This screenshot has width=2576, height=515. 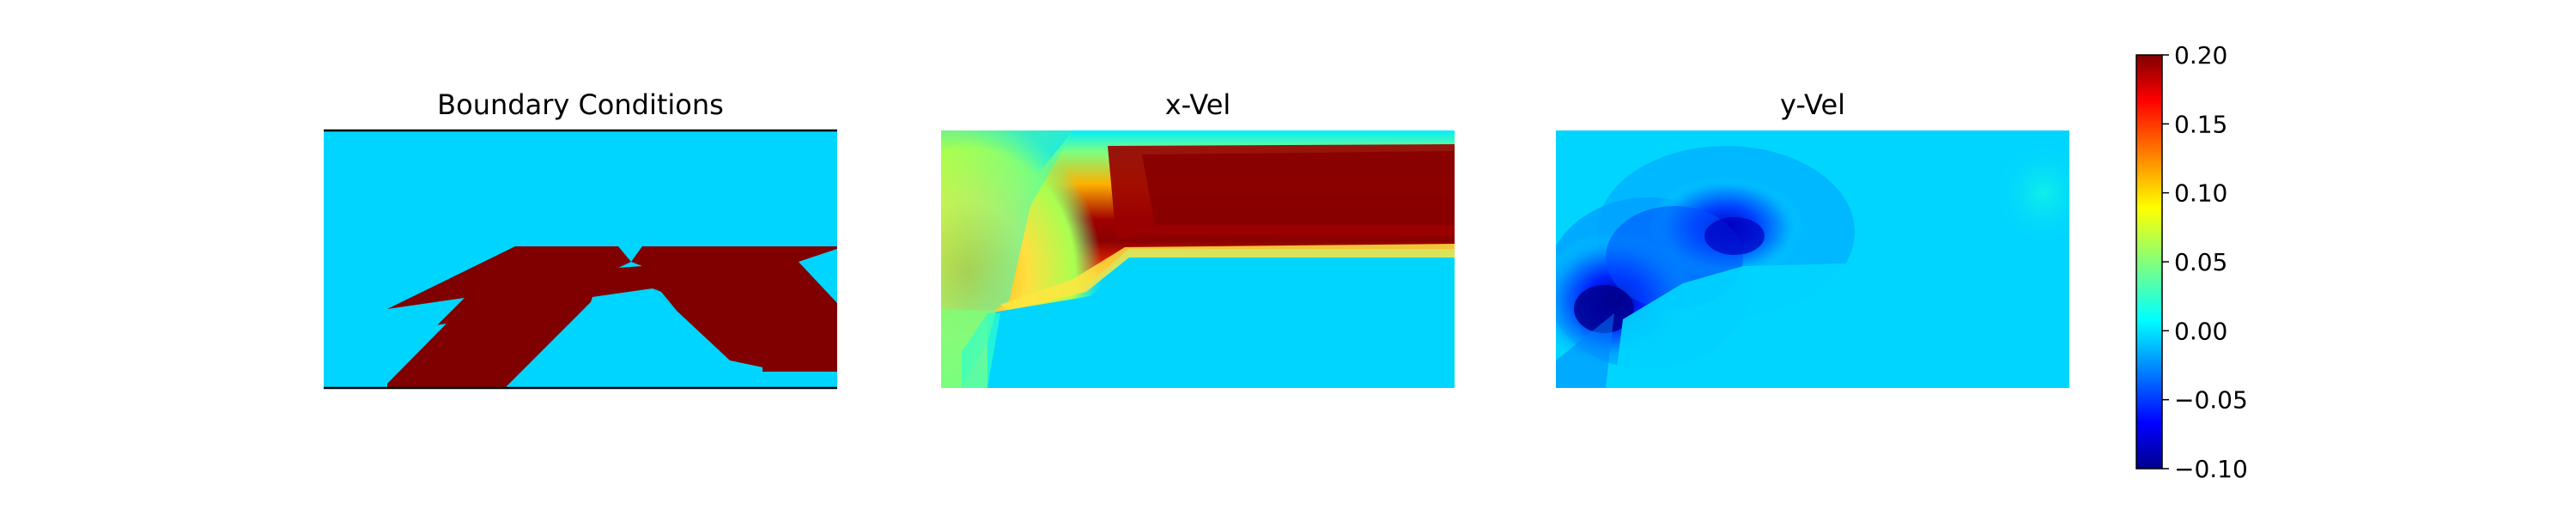 What do you see at coordinates (2200, 193) in the screenshot?
I see `colorbar-tick-label: 0.10` at bounding box center [2200, 193].